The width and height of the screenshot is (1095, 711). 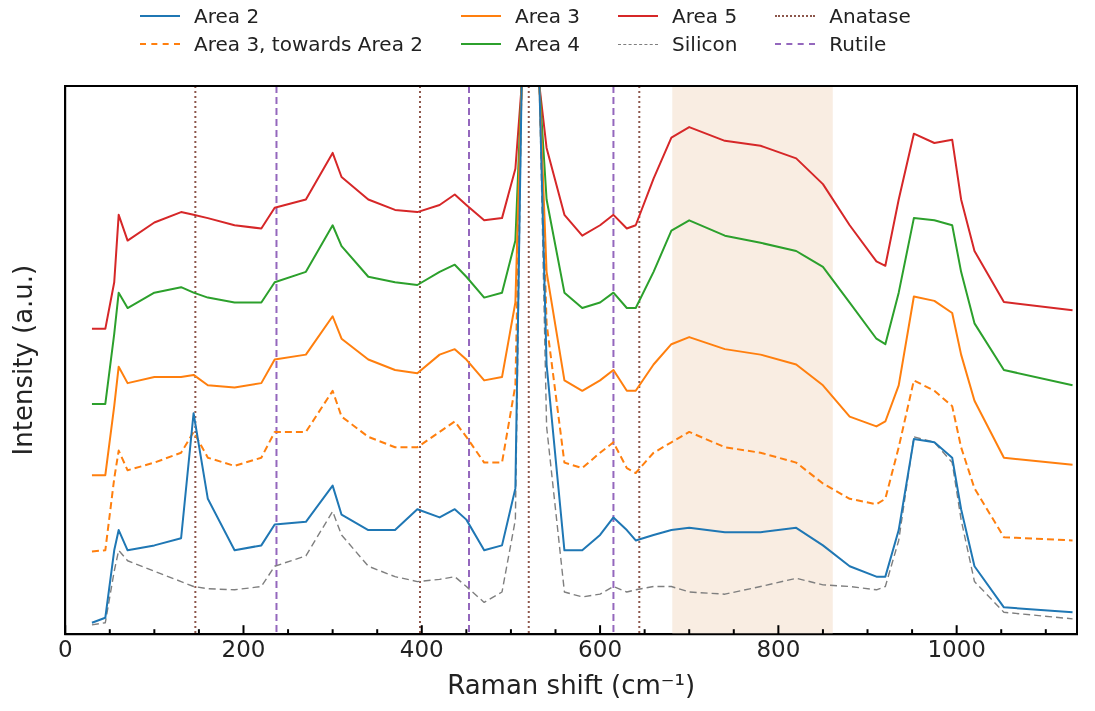 What do you see at coordinates (778, 648) in the screenshot?
I see `x-tick-label: 800` at bounding box center [778, 648].